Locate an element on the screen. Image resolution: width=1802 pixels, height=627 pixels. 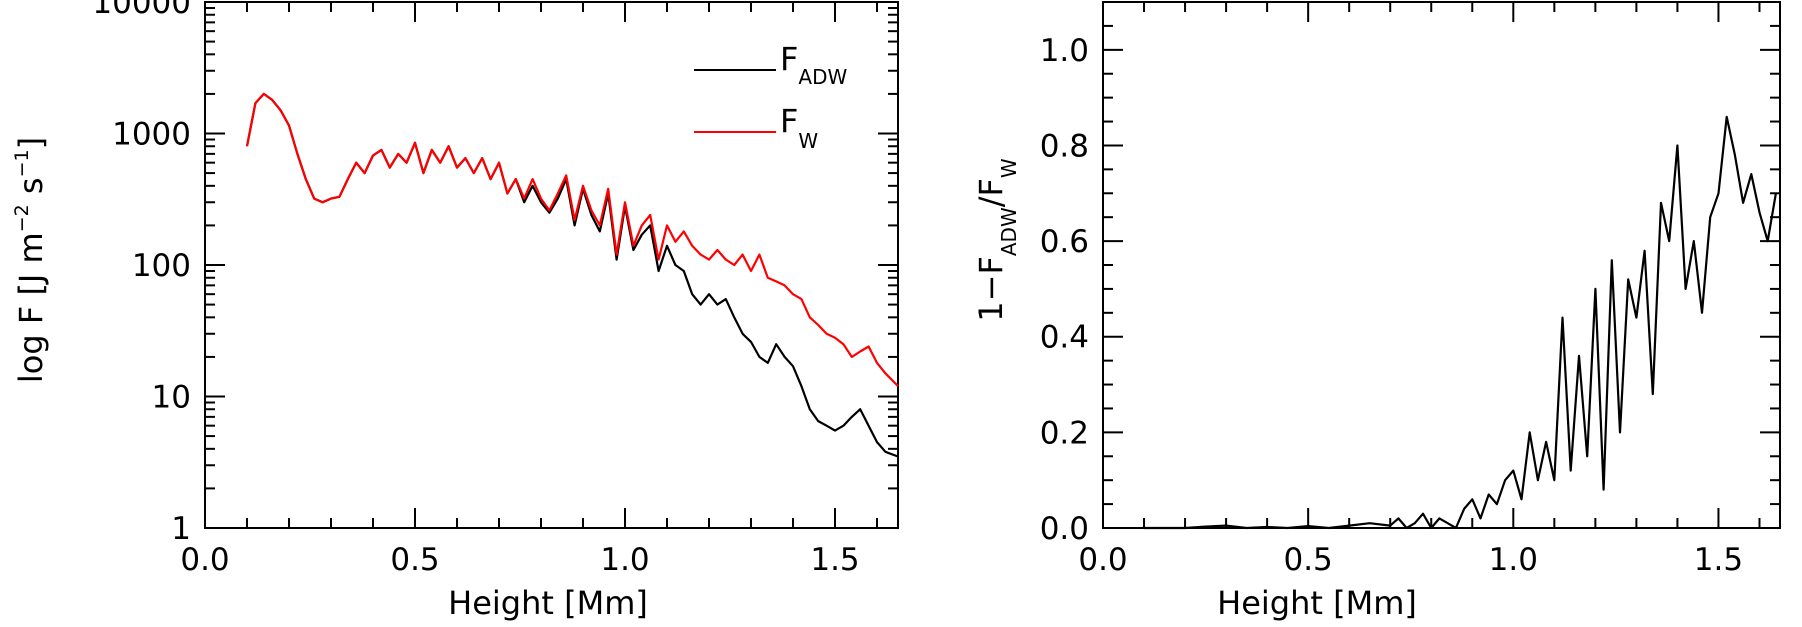
ratio-x-tick-label: 1.0 is located at coordinates (1513, 560).